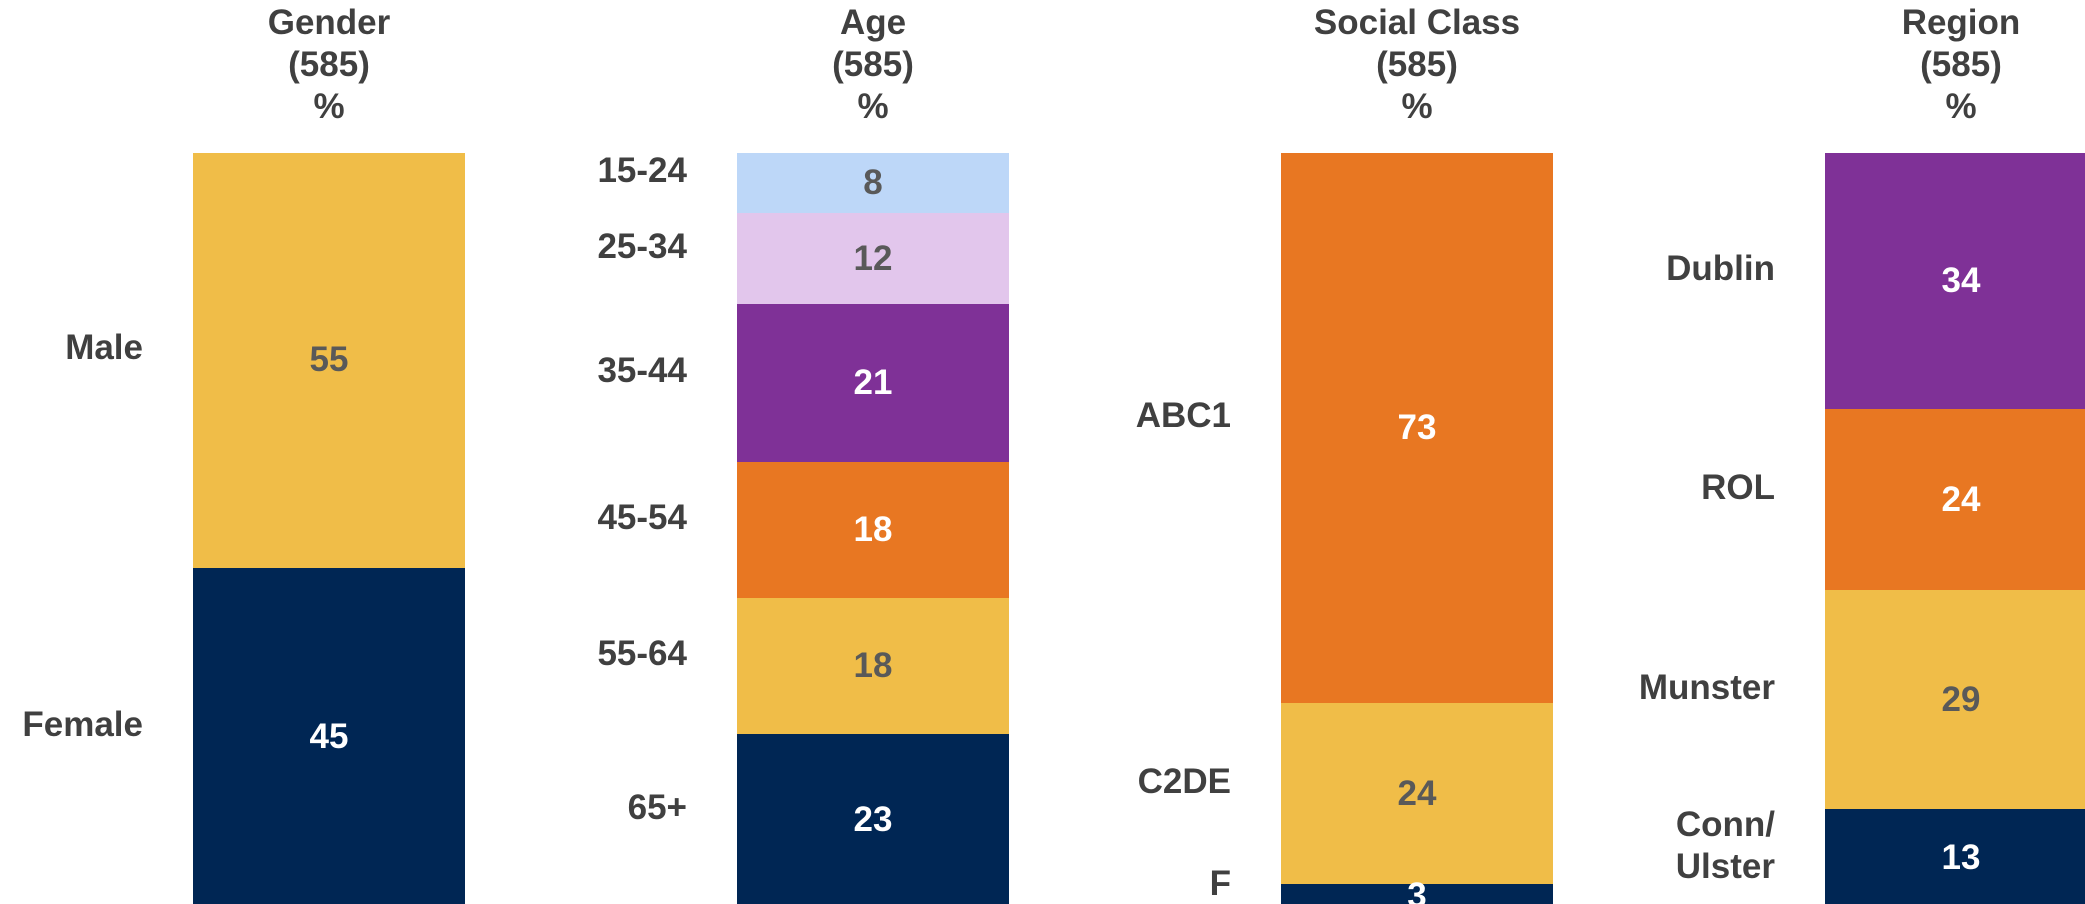 This screenshot has width=2085, height=904. Describe the element at coordinates (1706, 687) in the screenshot. I see `category-label: Munster` at that location.